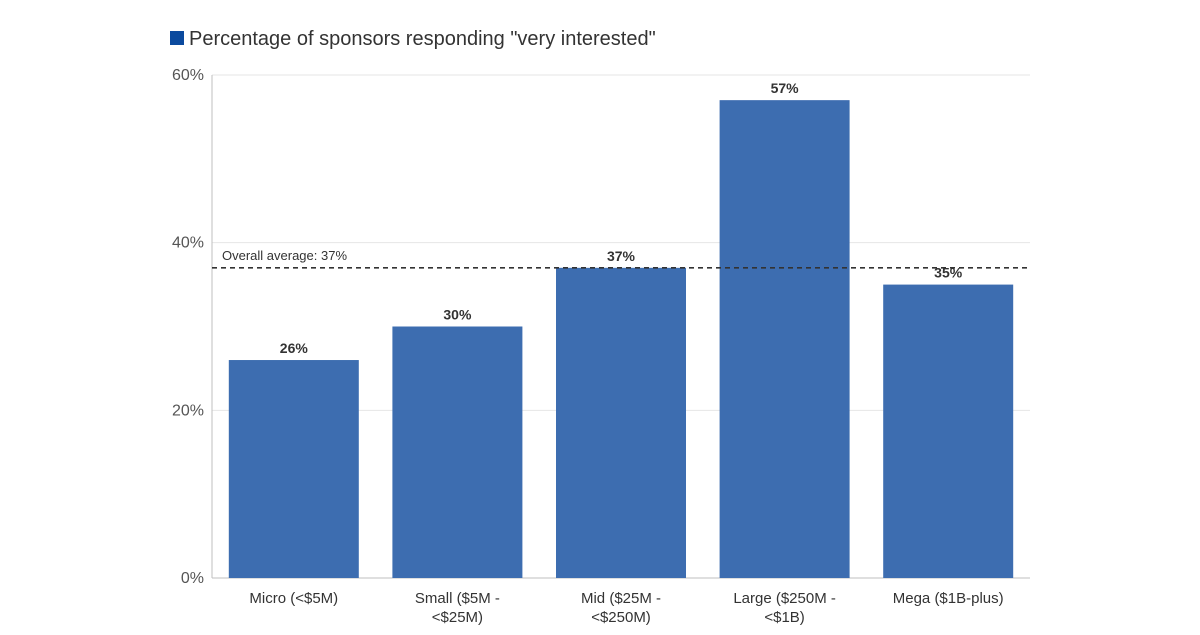 Image resolution: width=1200 pixels, height=635 pixels. I want to click on y-tick-label: 40%, so click(188, 243).